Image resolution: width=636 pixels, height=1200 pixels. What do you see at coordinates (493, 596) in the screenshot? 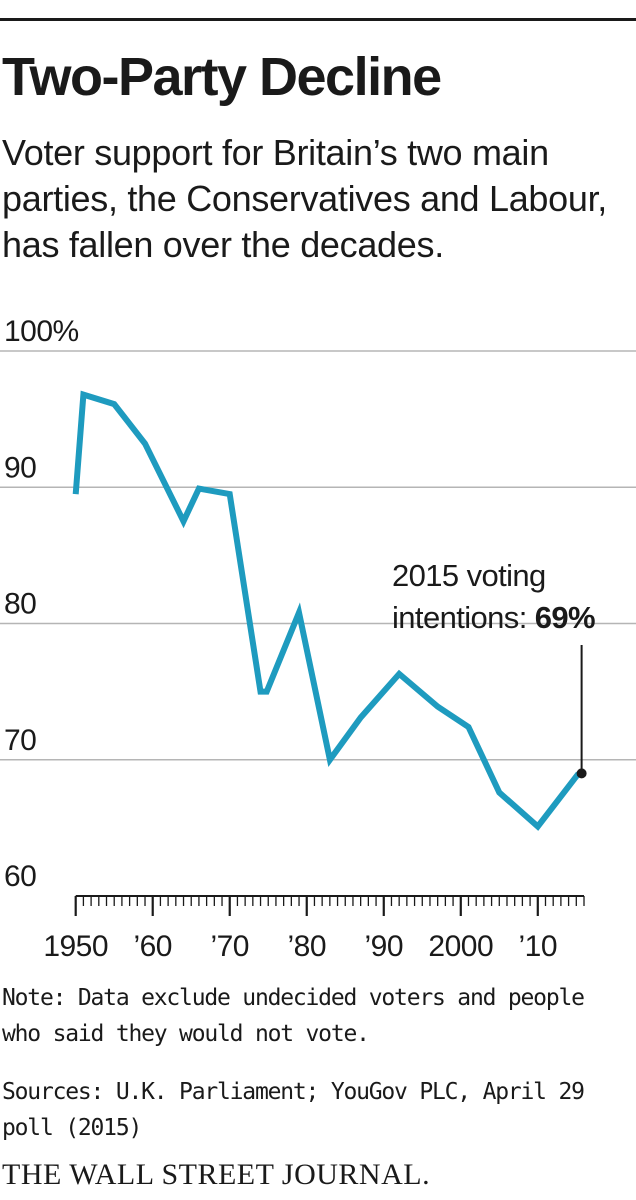
I see `annotation-label: 2015 voting intentions: 69%` at bounding box center [493, 596].